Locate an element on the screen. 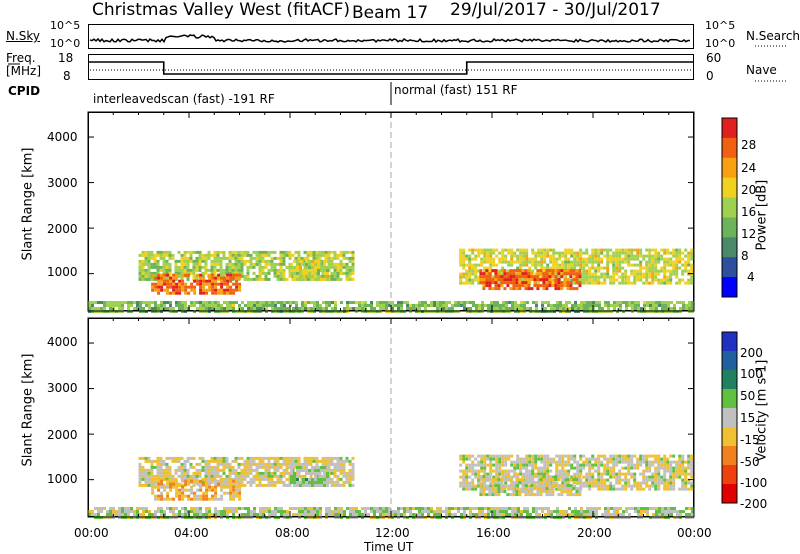 This screenshot has width=800, height=554. power-colorbar-swatch is located at coordinates (729, 207).